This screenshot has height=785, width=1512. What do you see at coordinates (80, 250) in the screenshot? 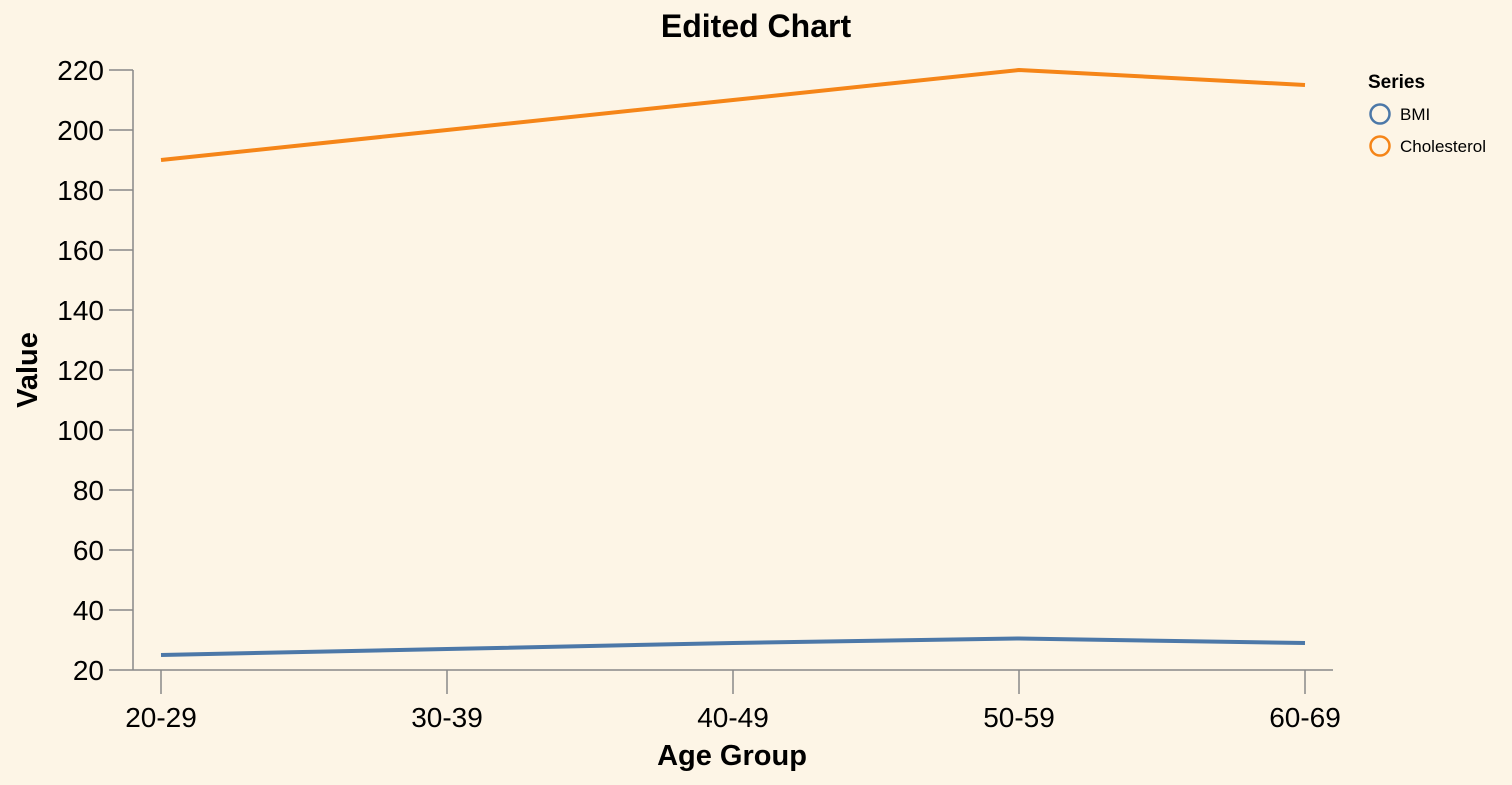
I see `y-tick-label: 160` at bounding box center [80, 250].